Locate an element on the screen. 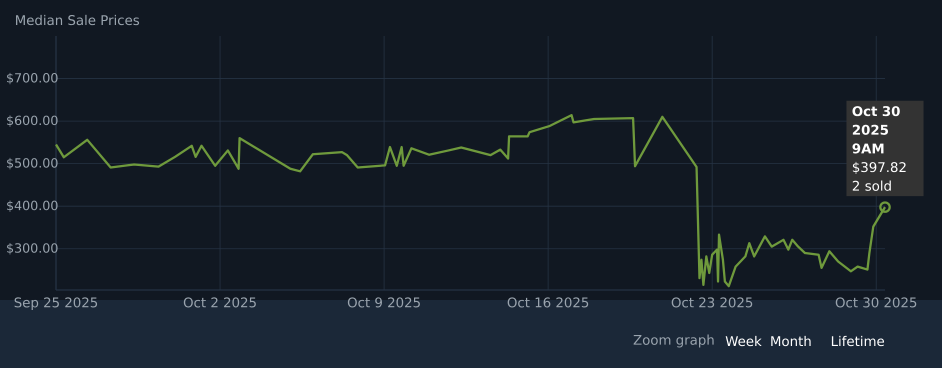  x-tick-label: Oct 23 2025 is located at coordinates (712, 302).